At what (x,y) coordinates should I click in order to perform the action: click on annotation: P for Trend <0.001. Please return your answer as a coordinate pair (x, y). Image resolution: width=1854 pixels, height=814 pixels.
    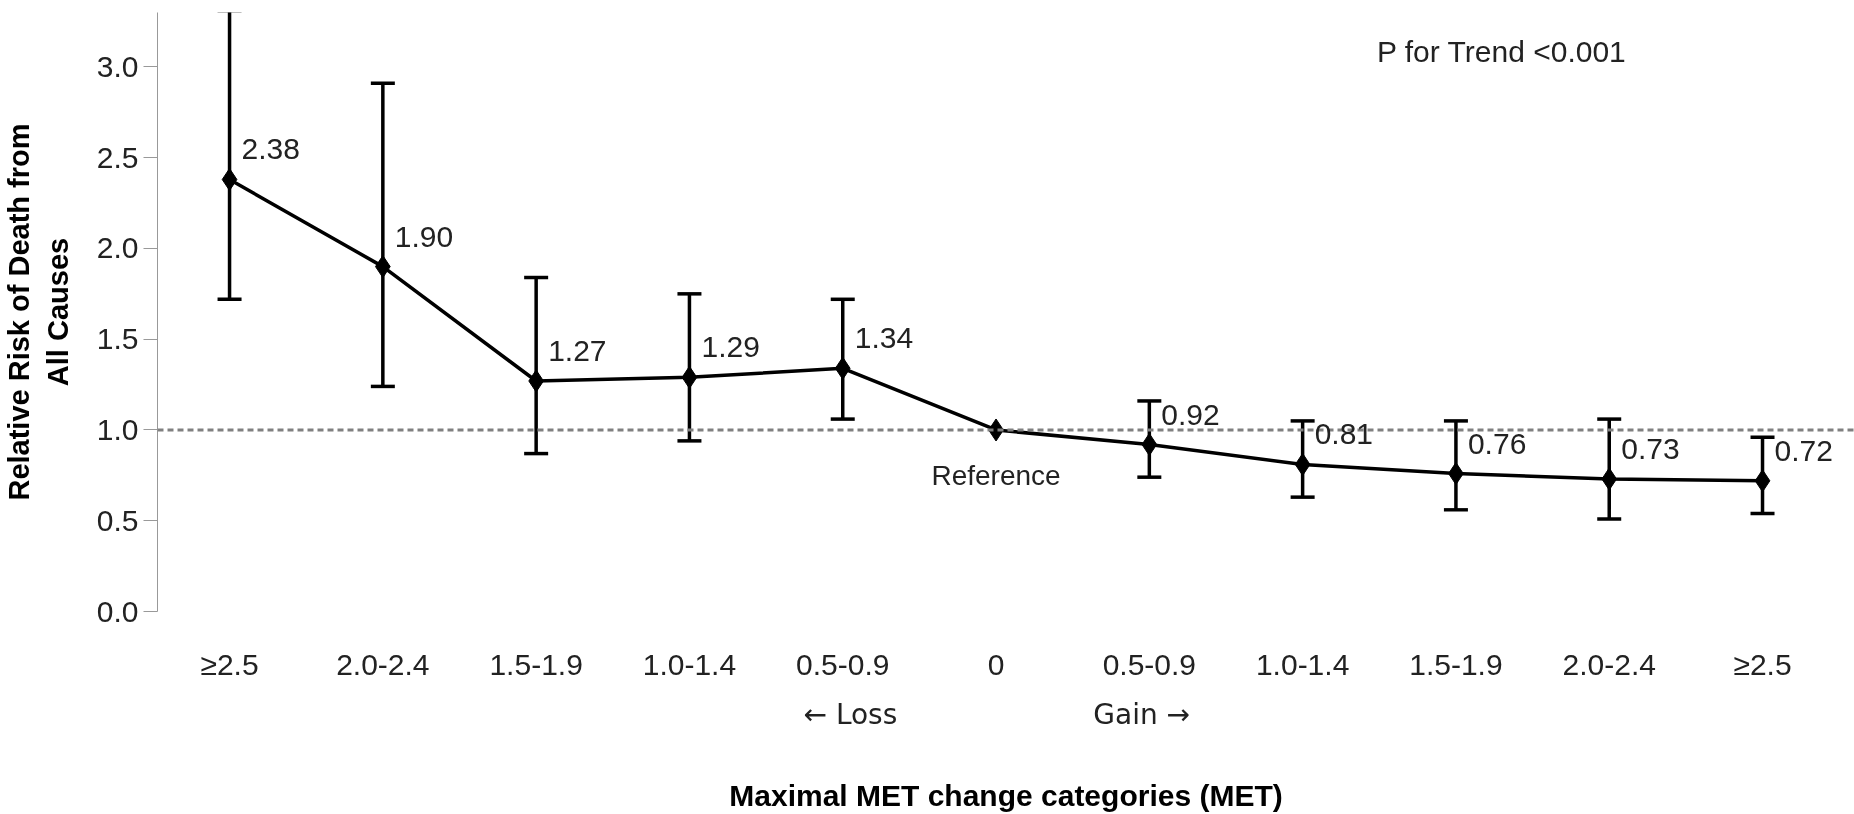
    Looking at the image, I should click on (1501, 51).